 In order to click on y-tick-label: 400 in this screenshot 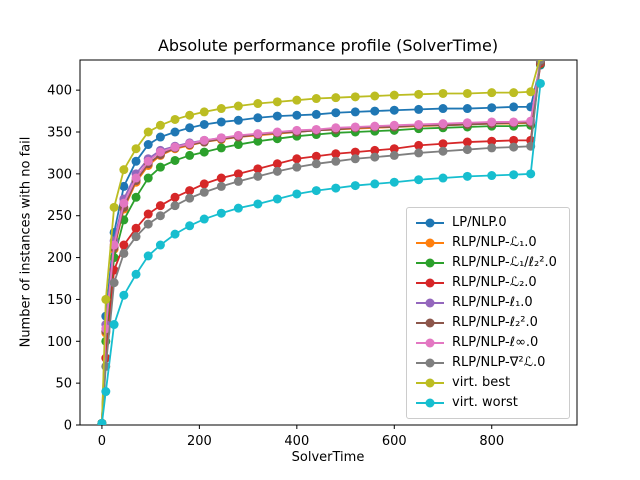, I will do `click(59, 91)`.